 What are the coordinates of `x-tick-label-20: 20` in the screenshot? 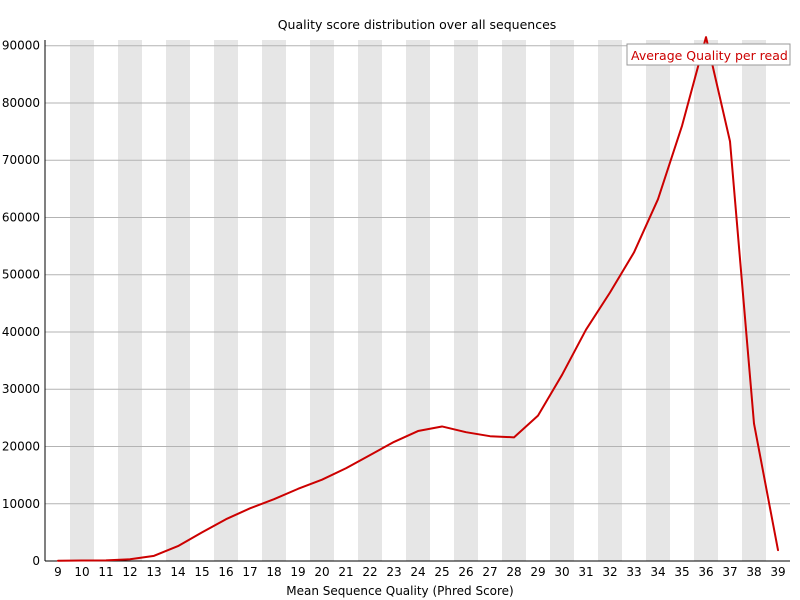 It's located at (321, 572).